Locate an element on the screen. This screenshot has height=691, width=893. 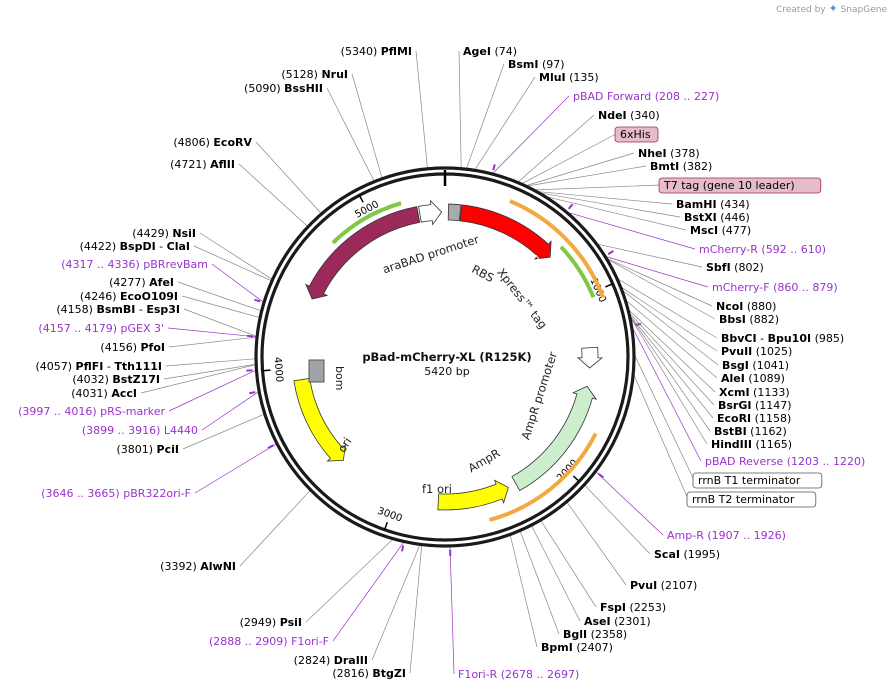
feature-ampr-promoter is located at coordinates (590, 357).